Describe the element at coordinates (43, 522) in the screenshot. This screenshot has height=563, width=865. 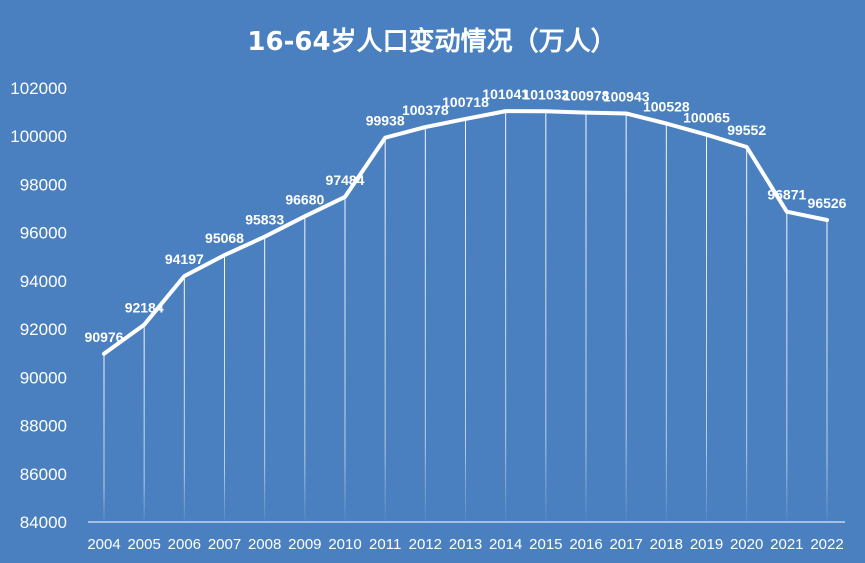
I see `y-tick-label: 84000` at that location.